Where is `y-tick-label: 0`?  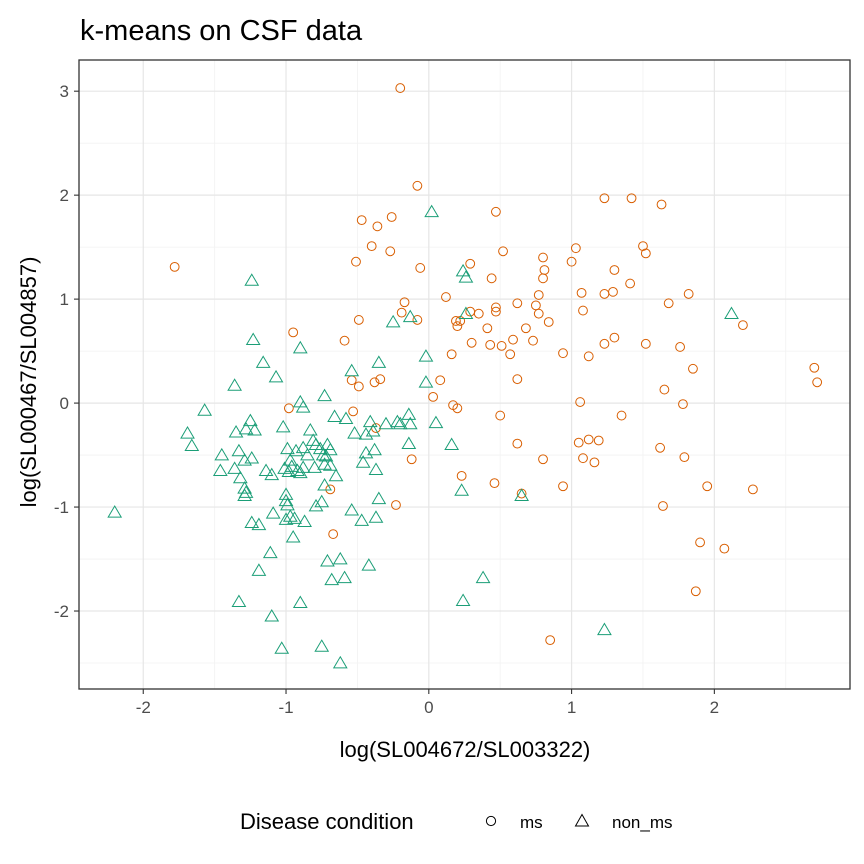
y-tick-label: 0 is located at coordinates (64, 403).